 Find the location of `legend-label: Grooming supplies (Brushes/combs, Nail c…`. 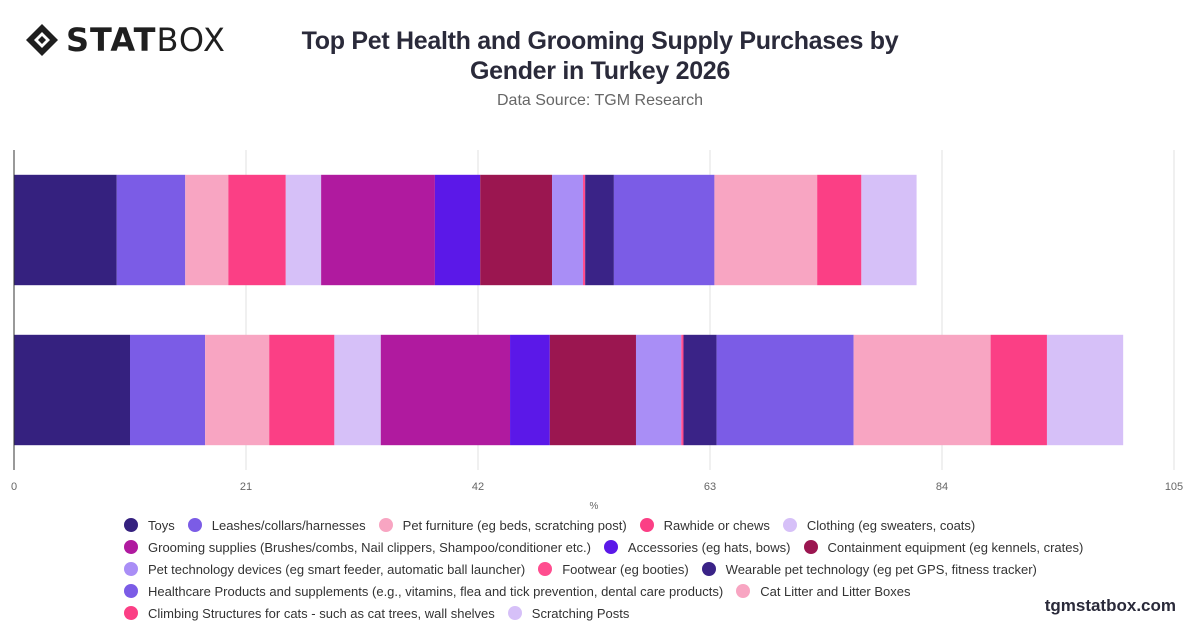

legend-label: Grooming supplies (Brushes/combs, Nail c… is located at coordinates (369, 547).